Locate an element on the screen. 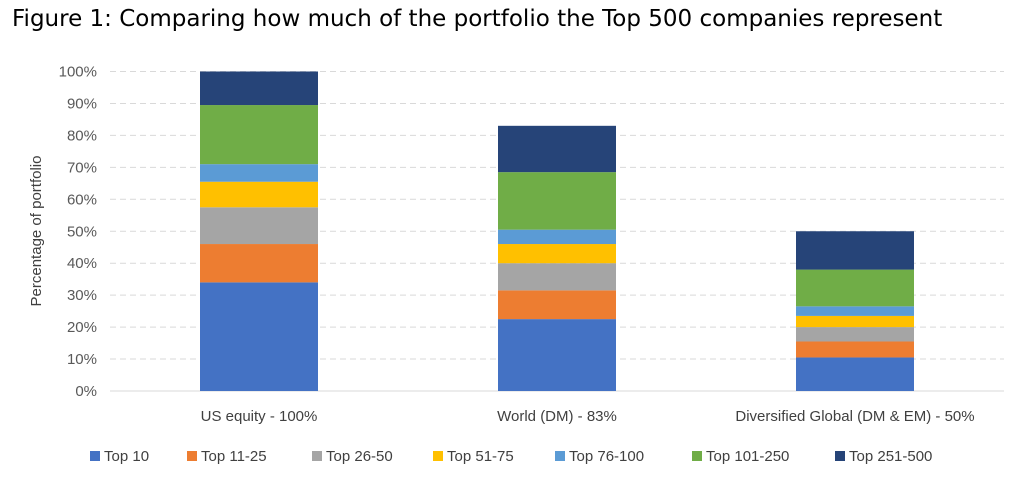 This screenshot has height=485, width=1024. y-tick-label: 80% is located at coordinates (82, 135).